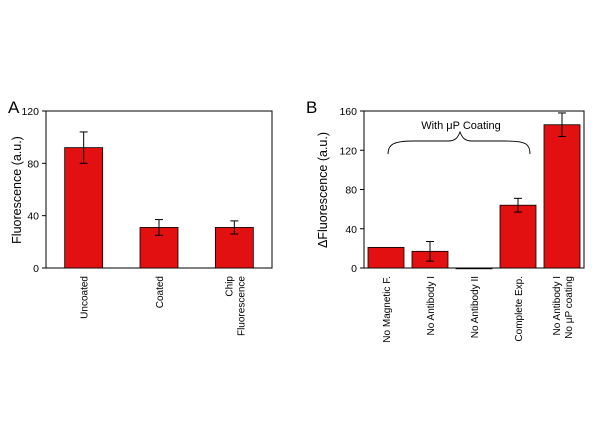 This screenshot has height=447, width=600. I want to click on panel-a-label: A, so click(14, 107).